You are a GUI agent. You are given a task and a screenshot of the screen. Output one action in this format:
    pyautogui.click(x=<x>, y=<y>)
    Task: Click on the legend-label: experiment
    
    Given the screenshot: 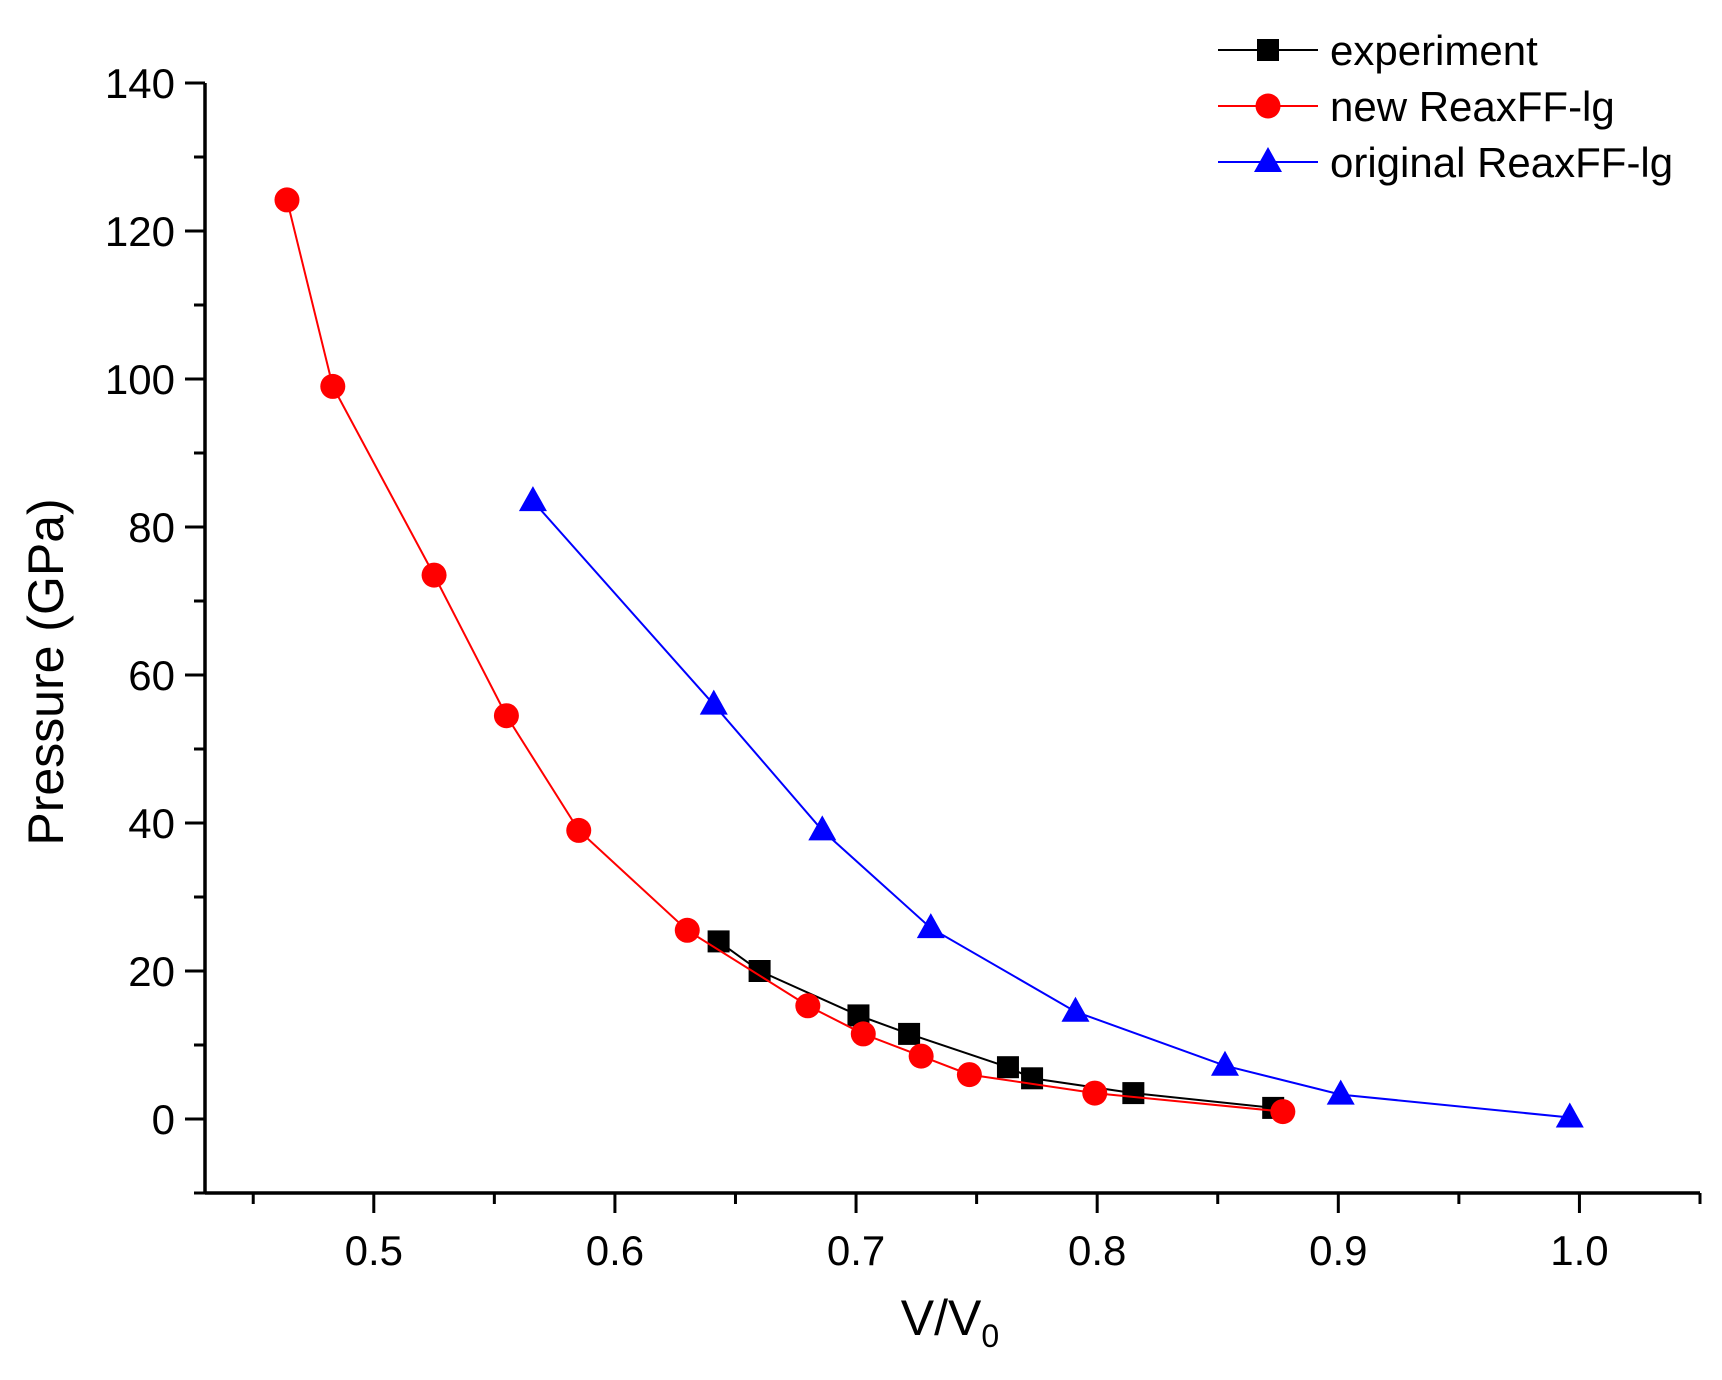 What is the action you would take?
    pyautogui.click(x=1434, y=50)
    